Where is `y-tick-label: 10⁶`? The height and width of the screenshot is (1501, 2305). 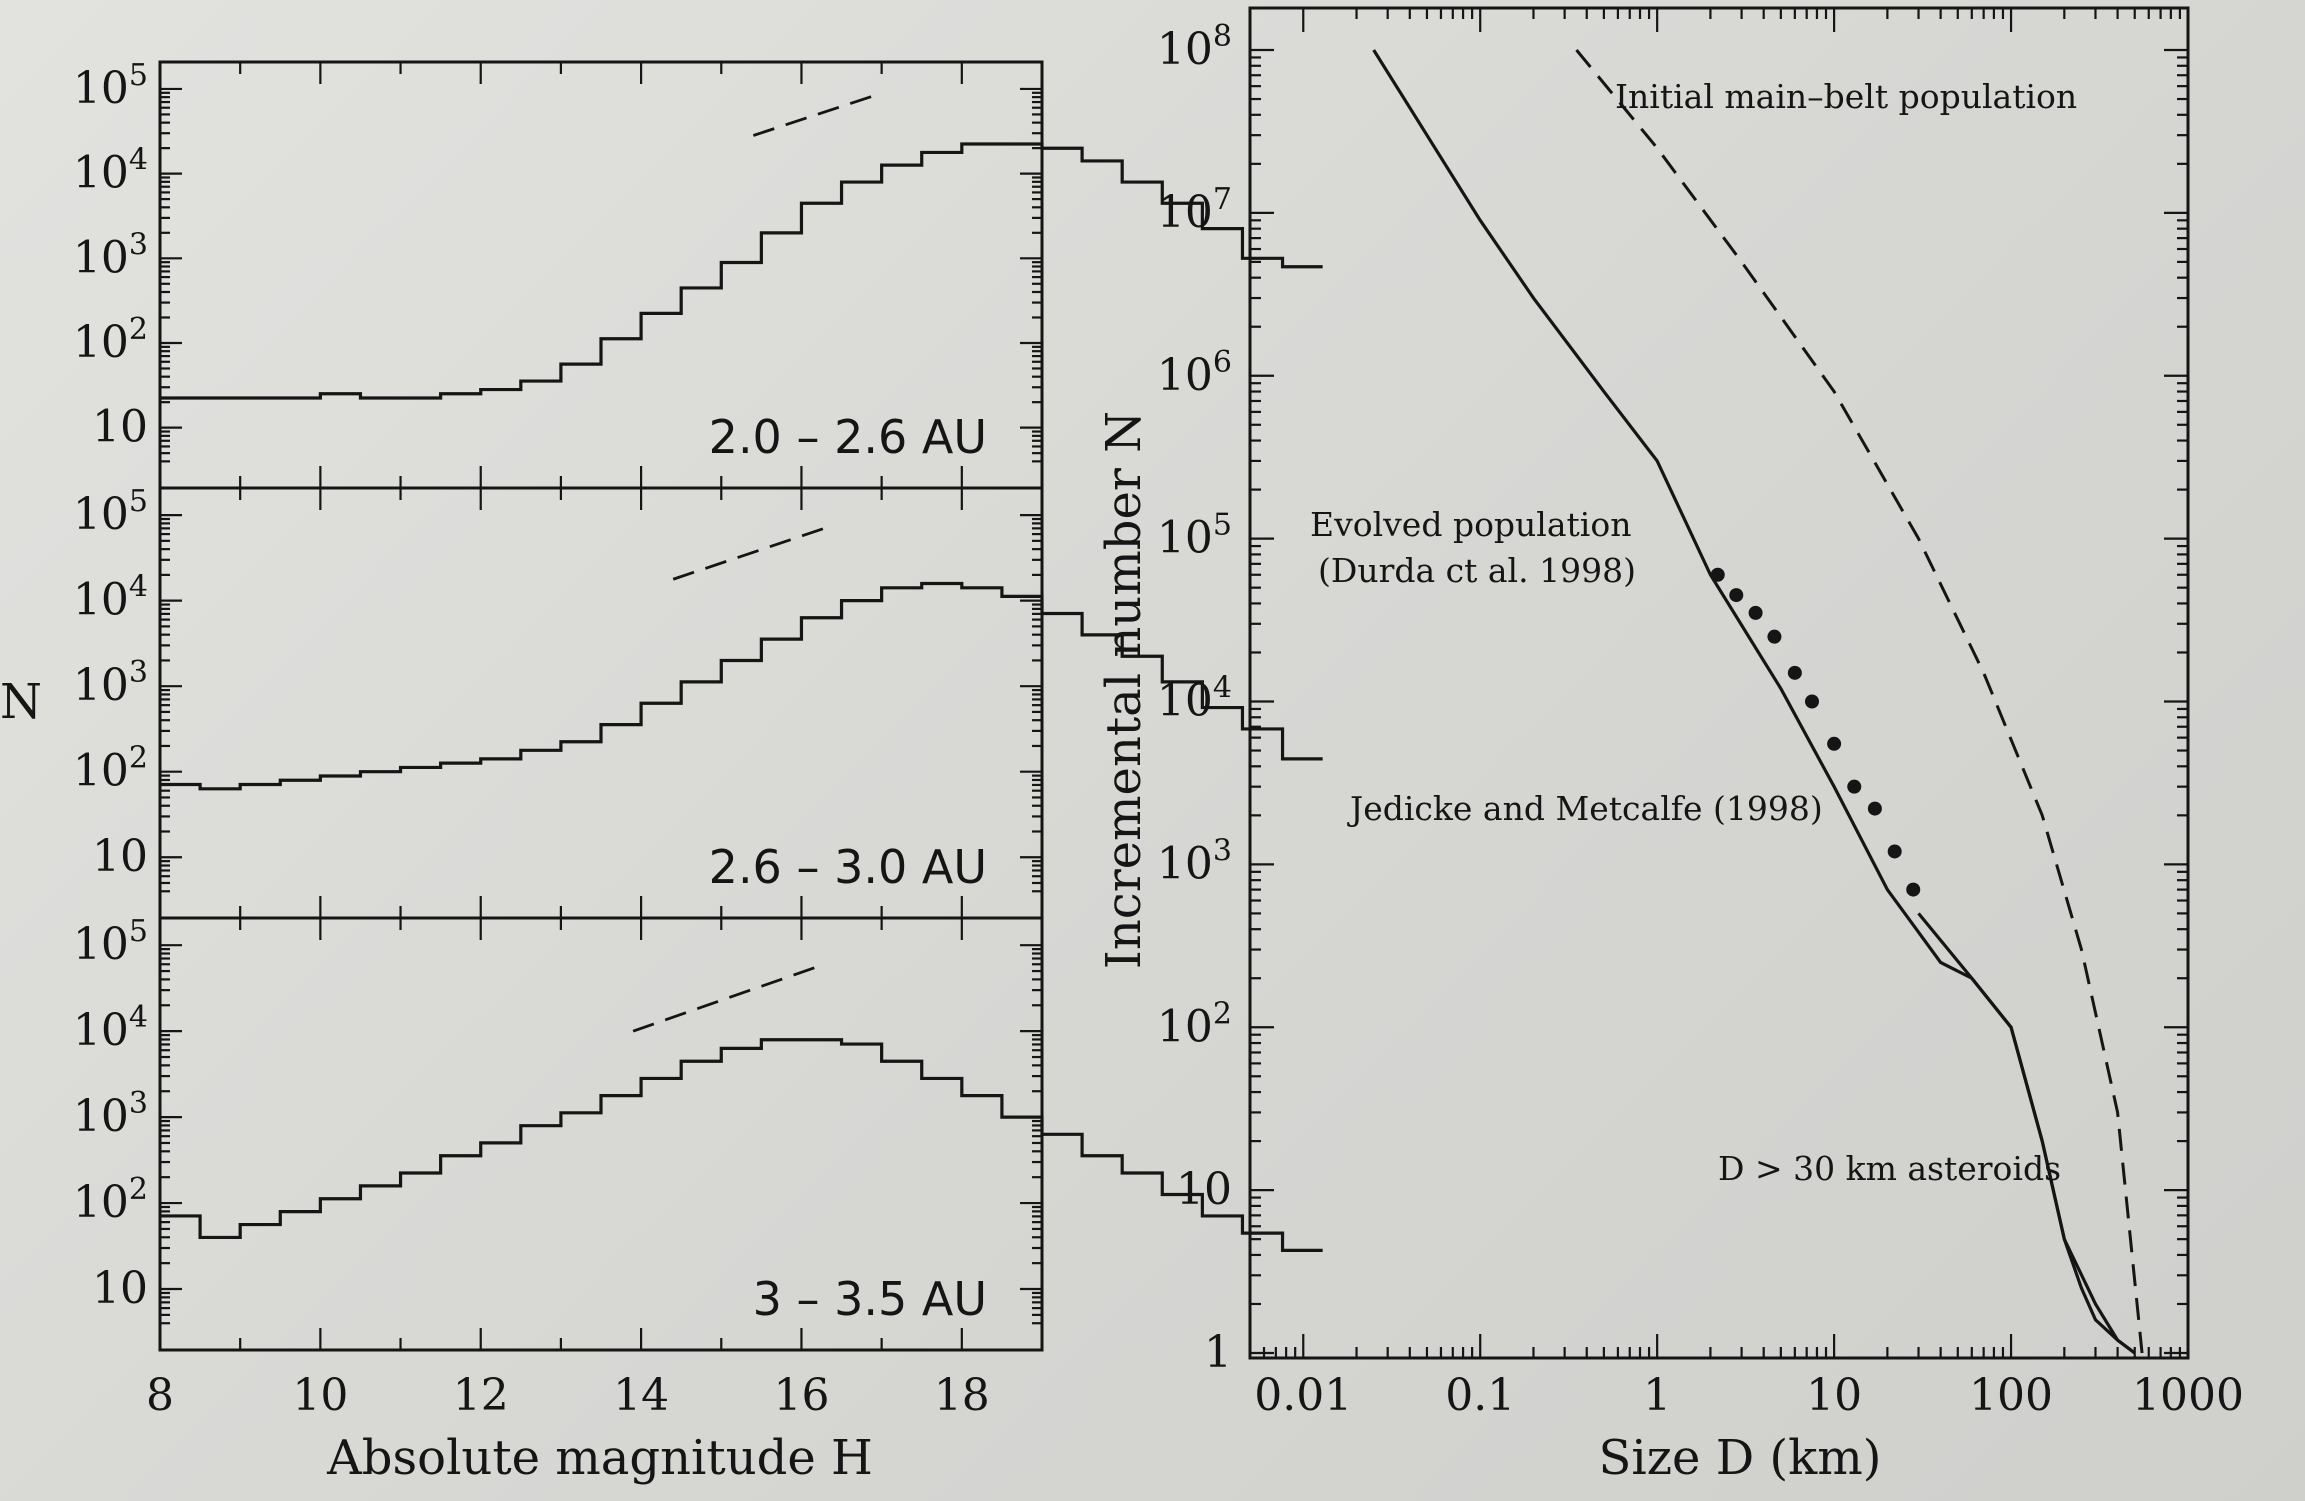 y-tick-label: 10⁶ is located at coordinates (1194, 373).